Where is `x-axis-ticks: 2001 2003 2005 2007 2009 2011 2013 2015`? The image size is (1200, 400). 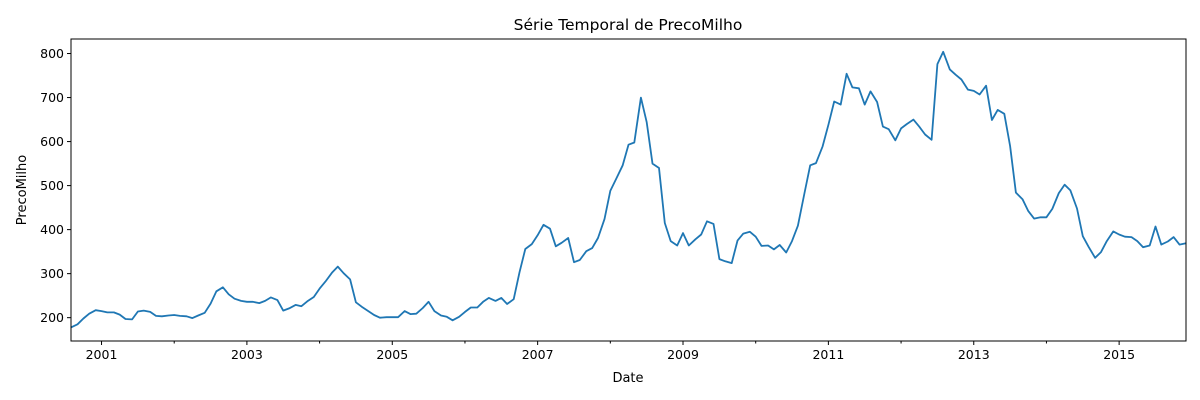 x-axis-ticks: 2001 2003 2005 2007 2009 2011 2013 2015 is located at coordinates (610, 351).